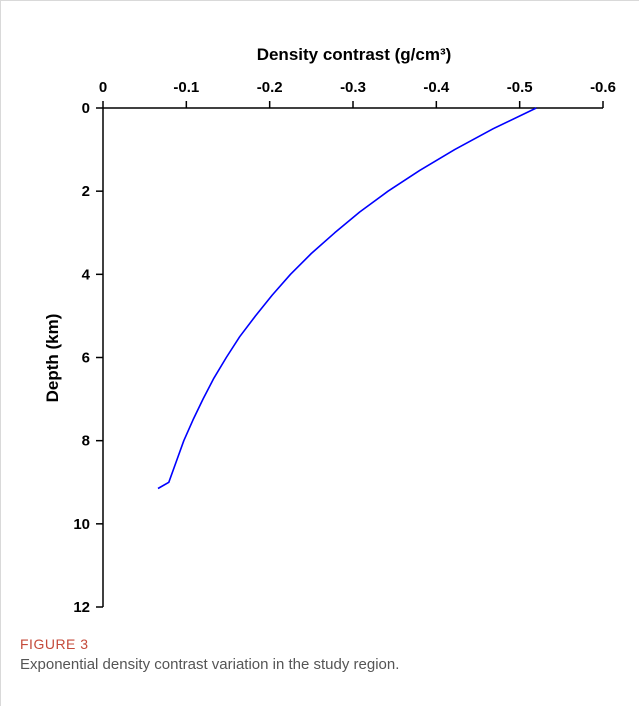  What do you see at coordinates (520, 87) in the screenshot?
I see `x-tick-label: -0.5` at bounding box center [520, 87].